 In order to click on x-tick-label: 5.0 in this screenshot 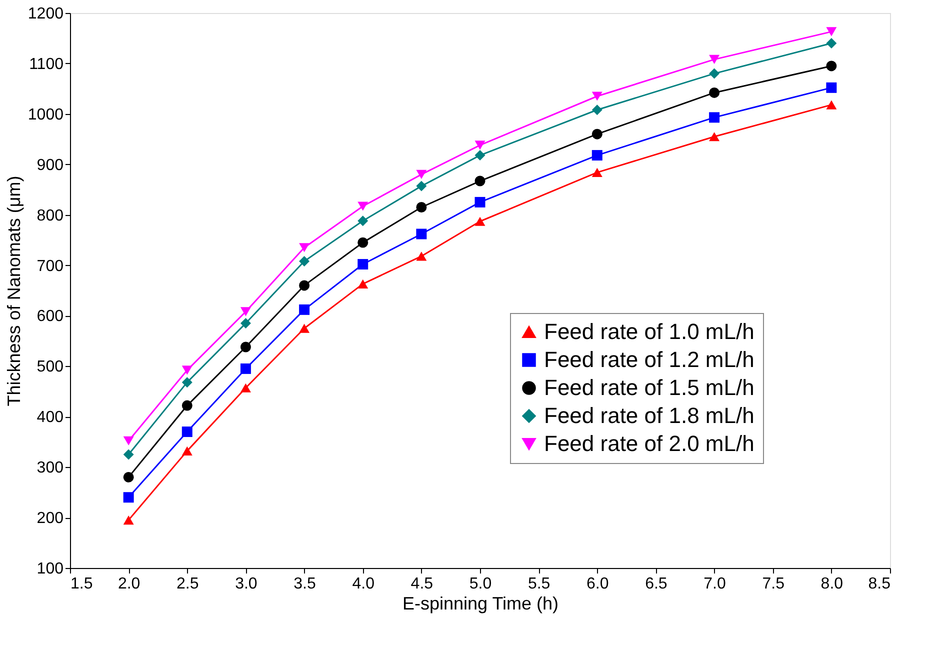, I will do `click(480, 584)`.